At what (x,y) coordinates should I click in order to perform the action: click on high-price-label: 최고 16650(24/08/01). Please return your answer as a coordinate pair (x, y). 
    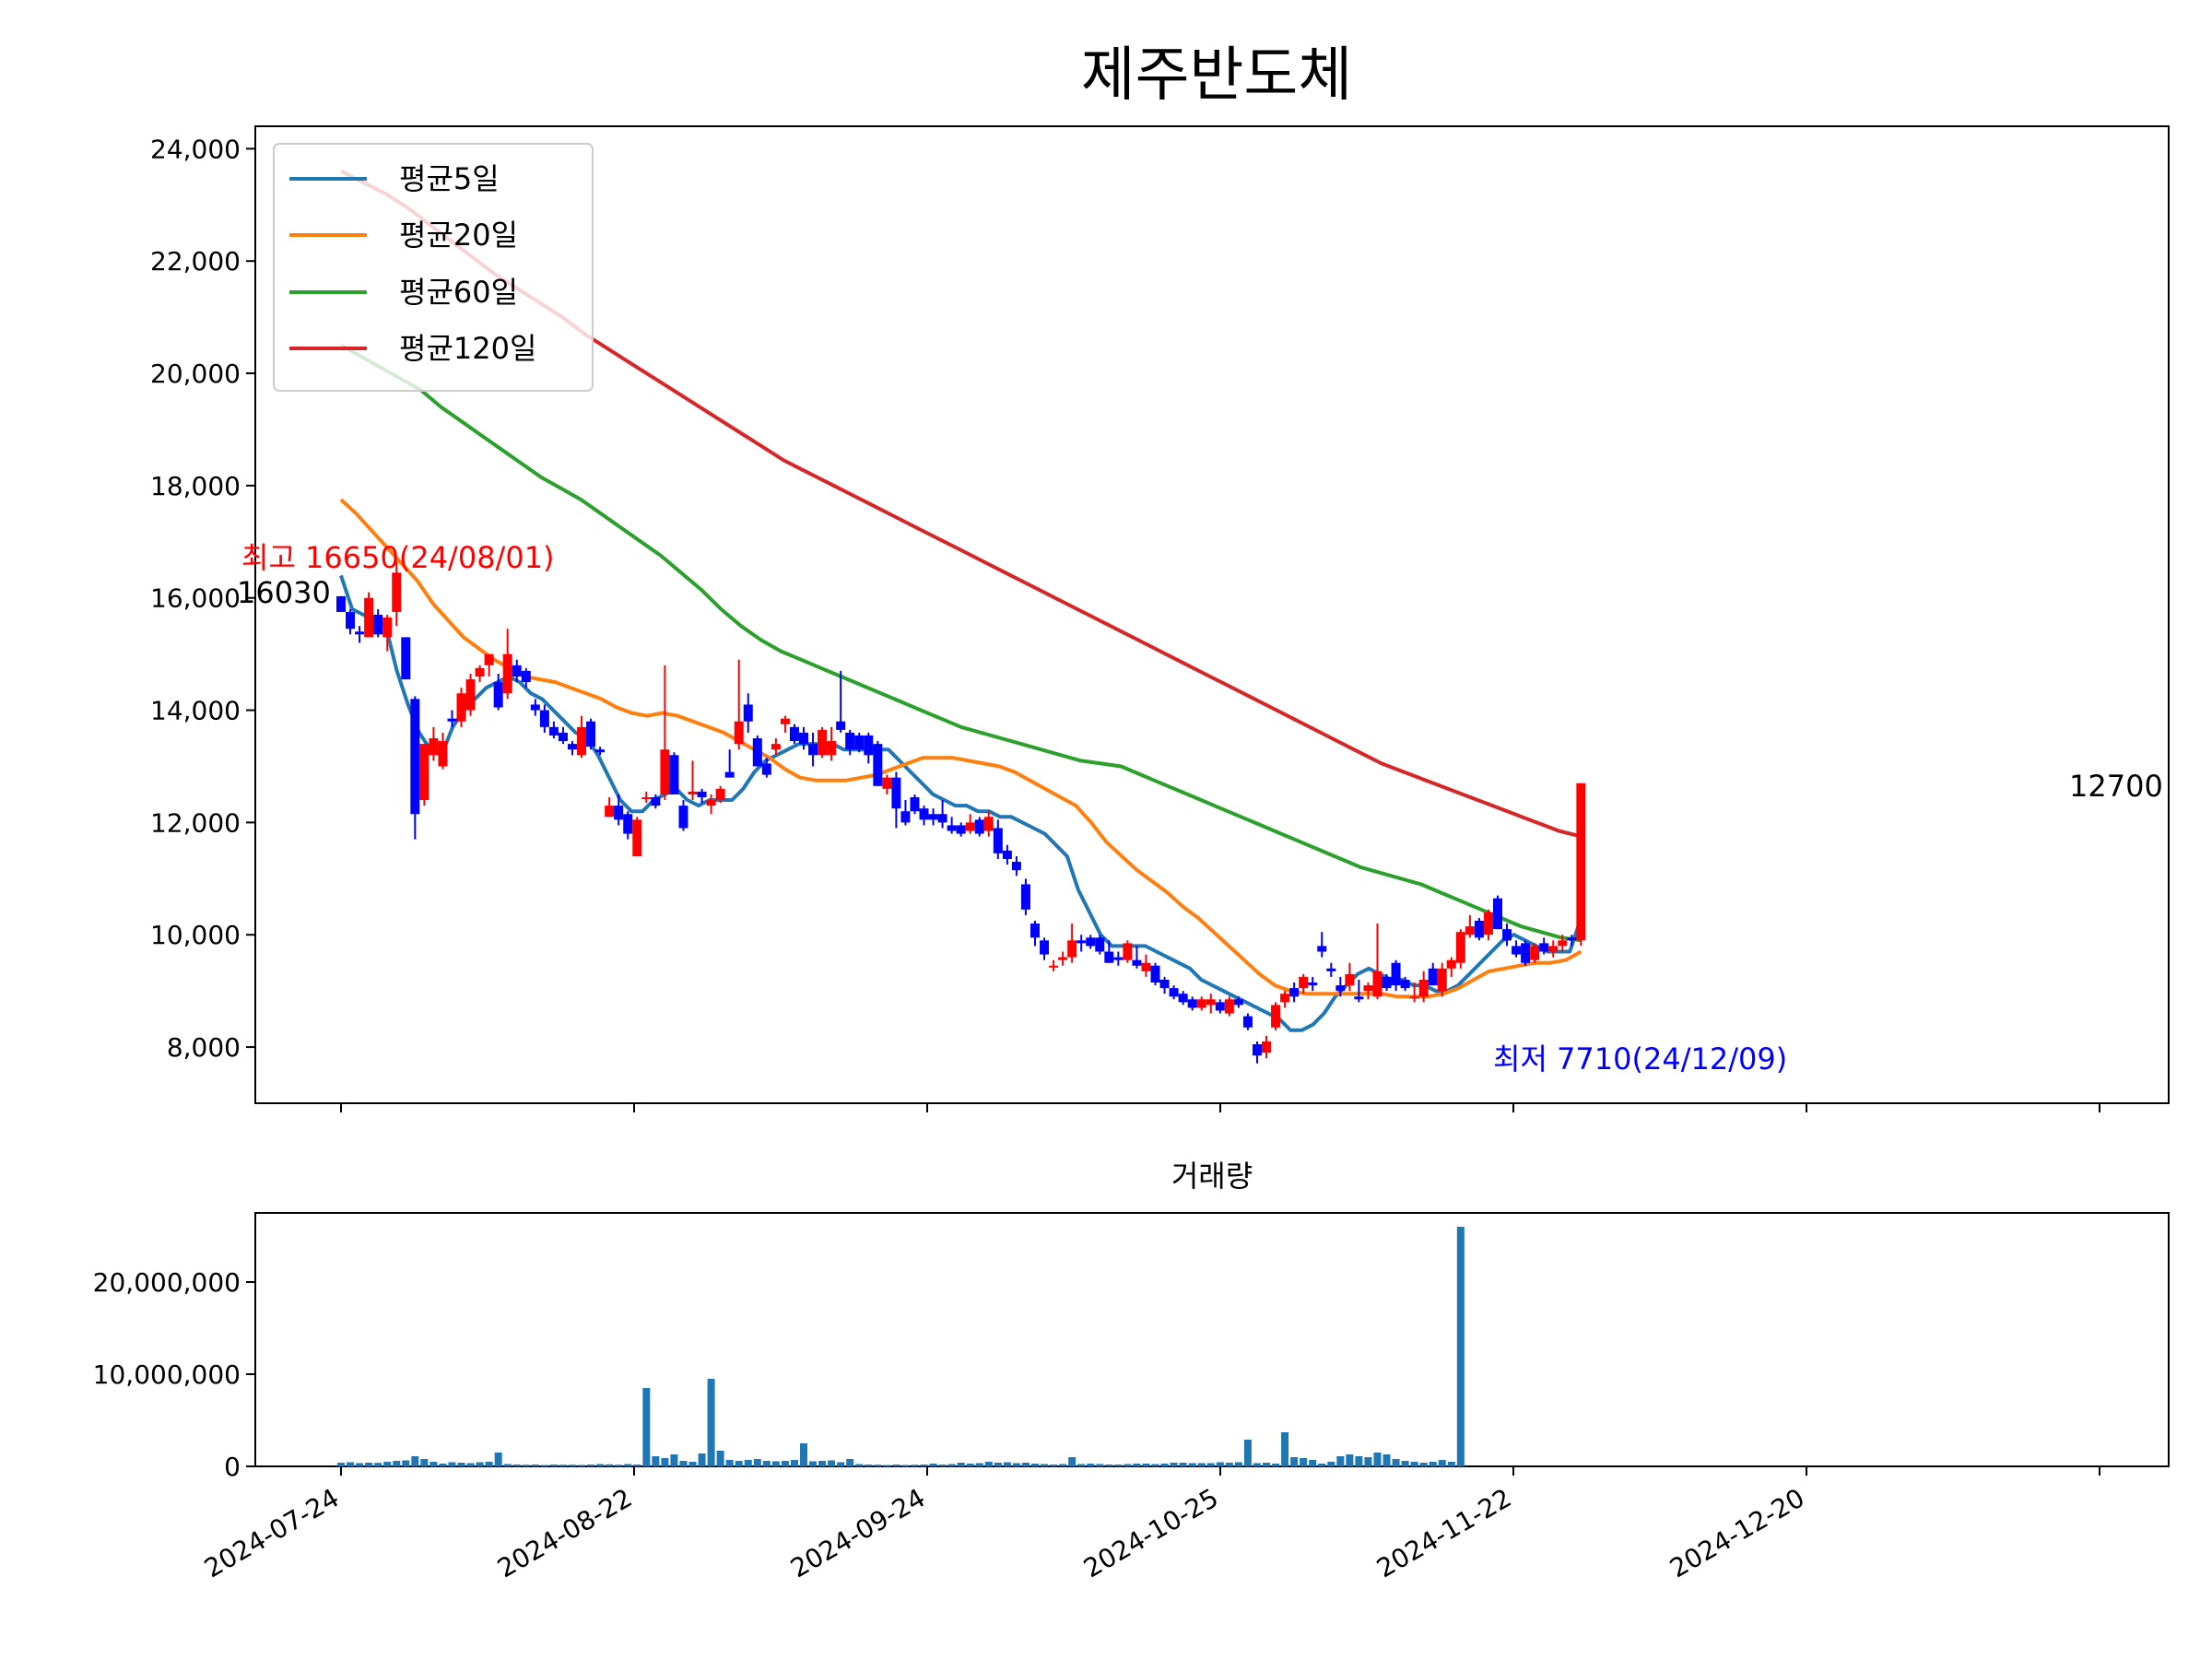
    Looking at the image, I should click on (398, 557).